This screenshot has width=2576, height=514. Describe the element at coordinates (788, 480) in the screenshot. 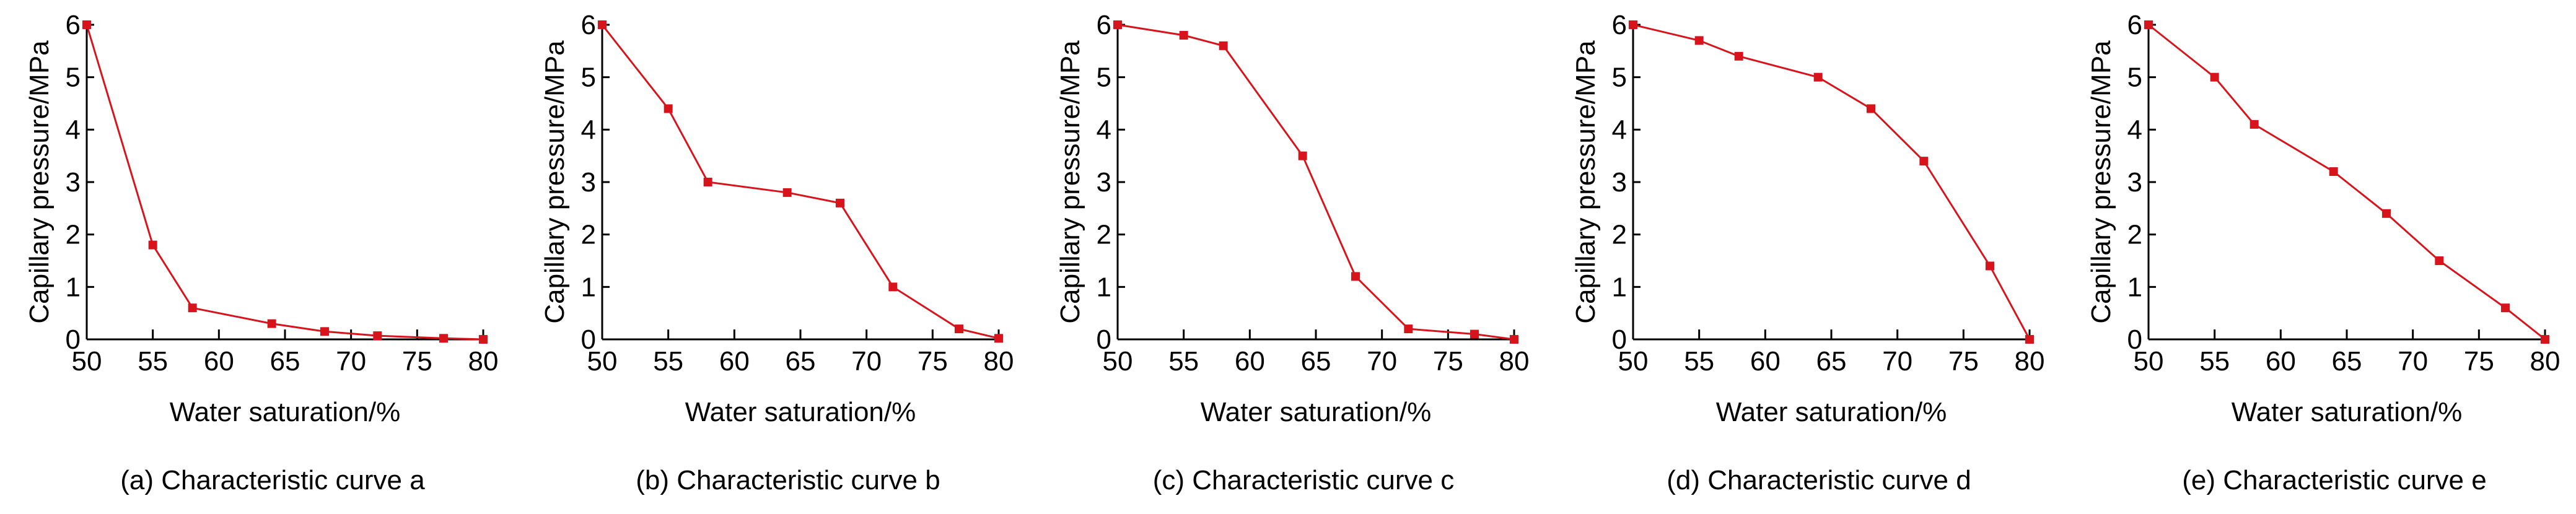

I see `panel-caption: (b) Characteristic curve b` at that location.